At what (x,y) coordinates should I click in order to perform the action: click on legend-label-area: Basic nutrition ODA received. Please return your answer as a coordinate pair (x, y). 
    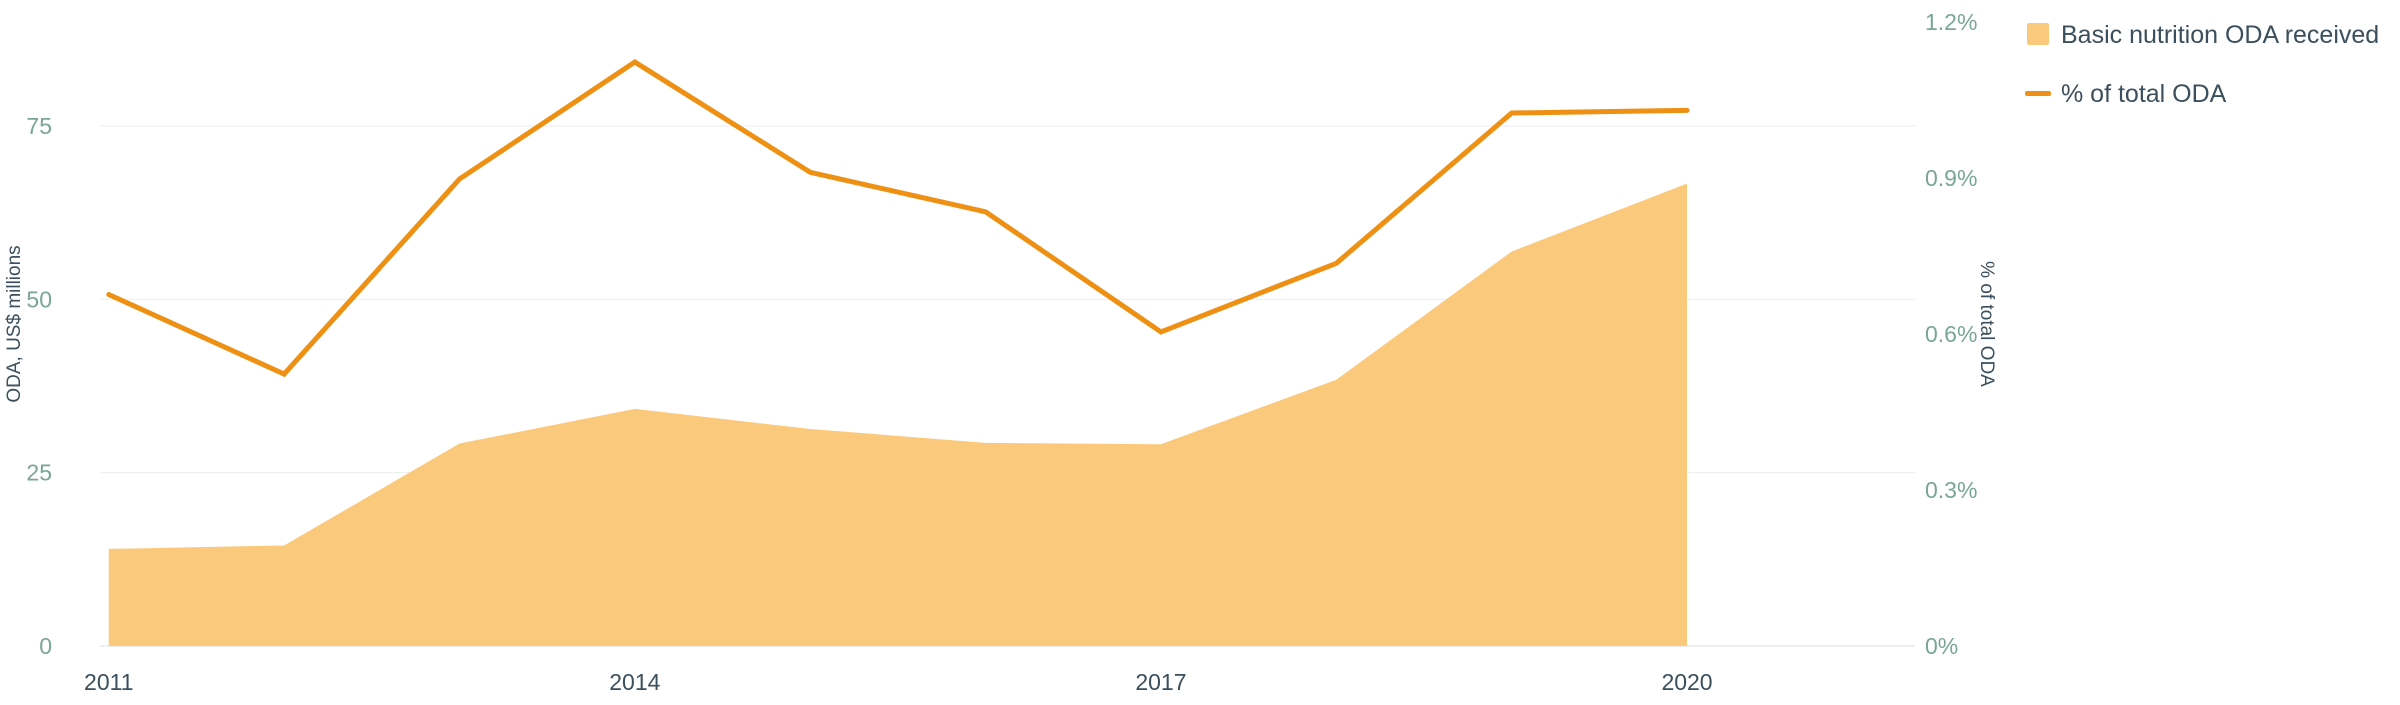
    Looking at the image, I should click on (2220, 35).